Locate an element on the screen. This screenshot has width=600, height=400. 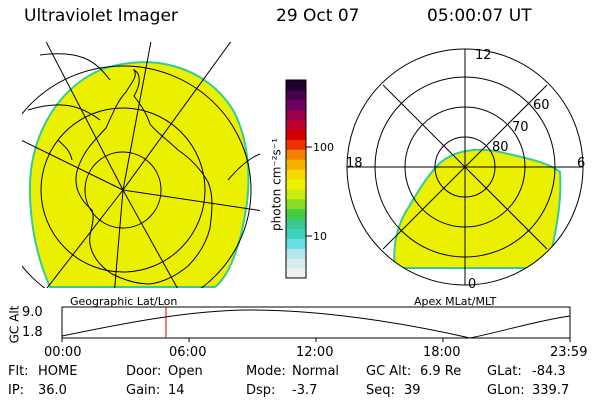
status-gcalt-value: 6.9 Re is located at coordinates (441, 371).